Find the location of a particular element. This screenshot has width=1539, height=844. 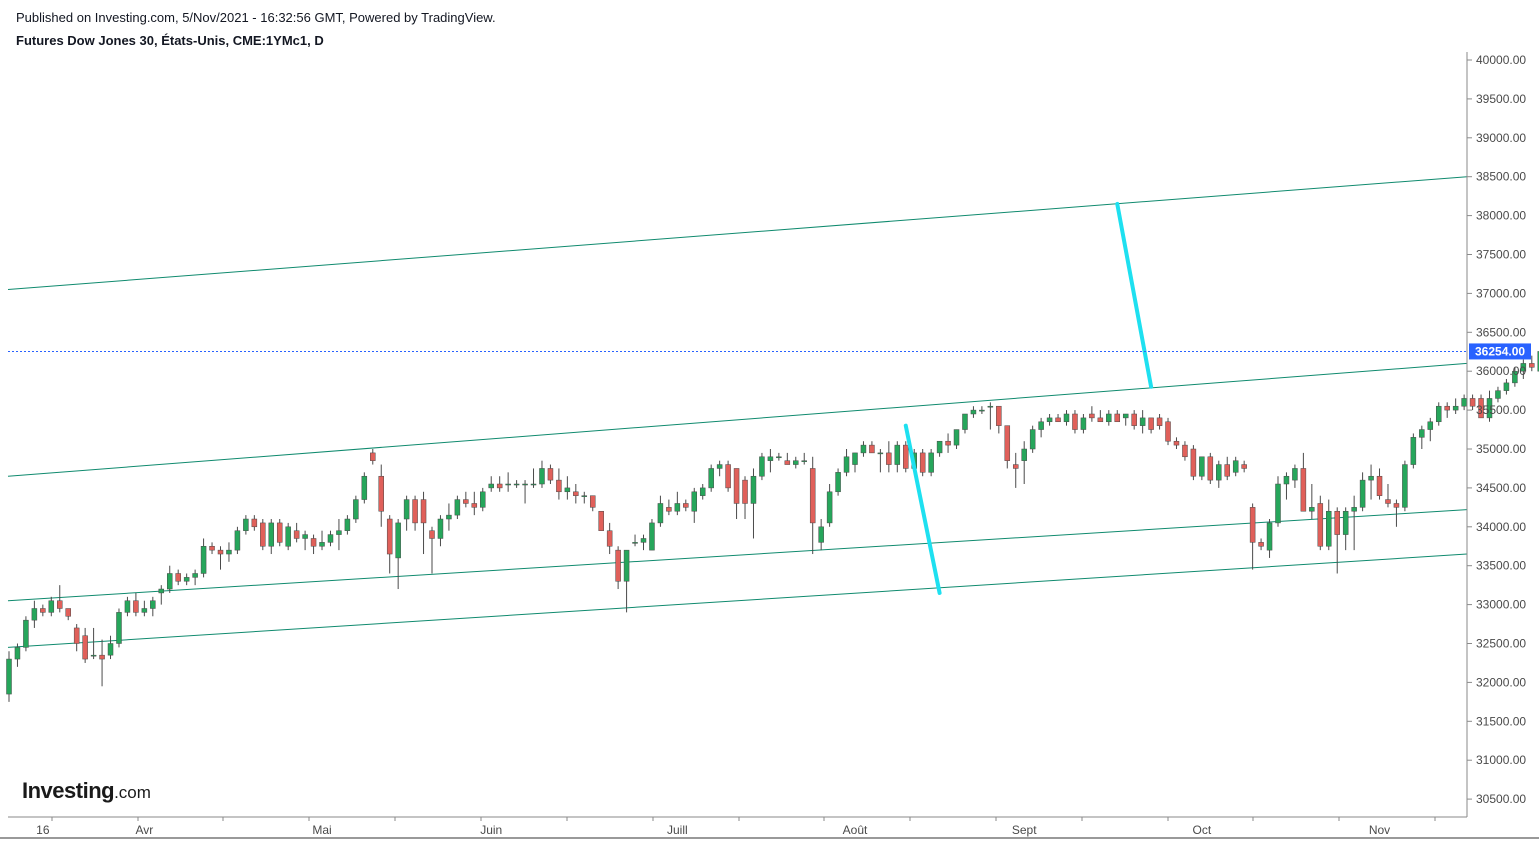

time-tick-label: Mai is located at coordinates (321, 830).